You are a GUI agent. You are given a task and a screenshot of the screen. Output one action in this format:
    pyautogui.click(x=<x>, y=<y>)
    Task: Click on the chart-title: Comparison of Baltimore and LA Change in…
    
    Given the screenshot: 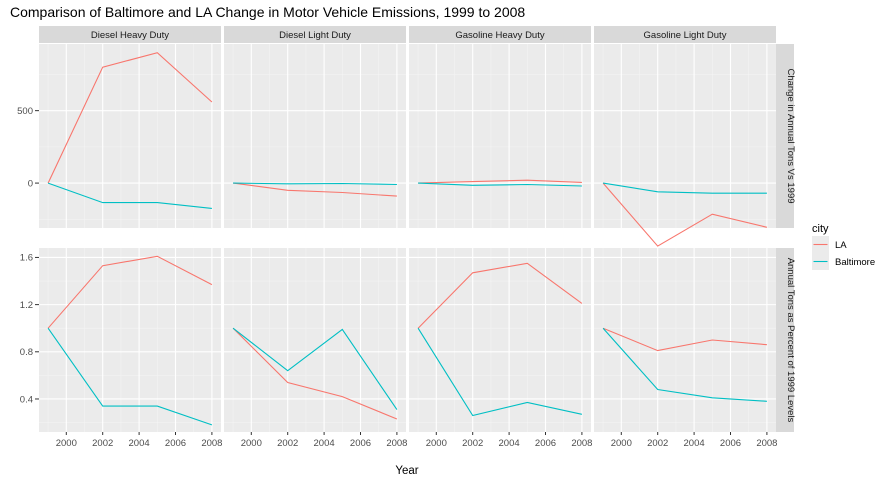 What is the action you would take?
    pyautogui.click(x=267, y=12)
    